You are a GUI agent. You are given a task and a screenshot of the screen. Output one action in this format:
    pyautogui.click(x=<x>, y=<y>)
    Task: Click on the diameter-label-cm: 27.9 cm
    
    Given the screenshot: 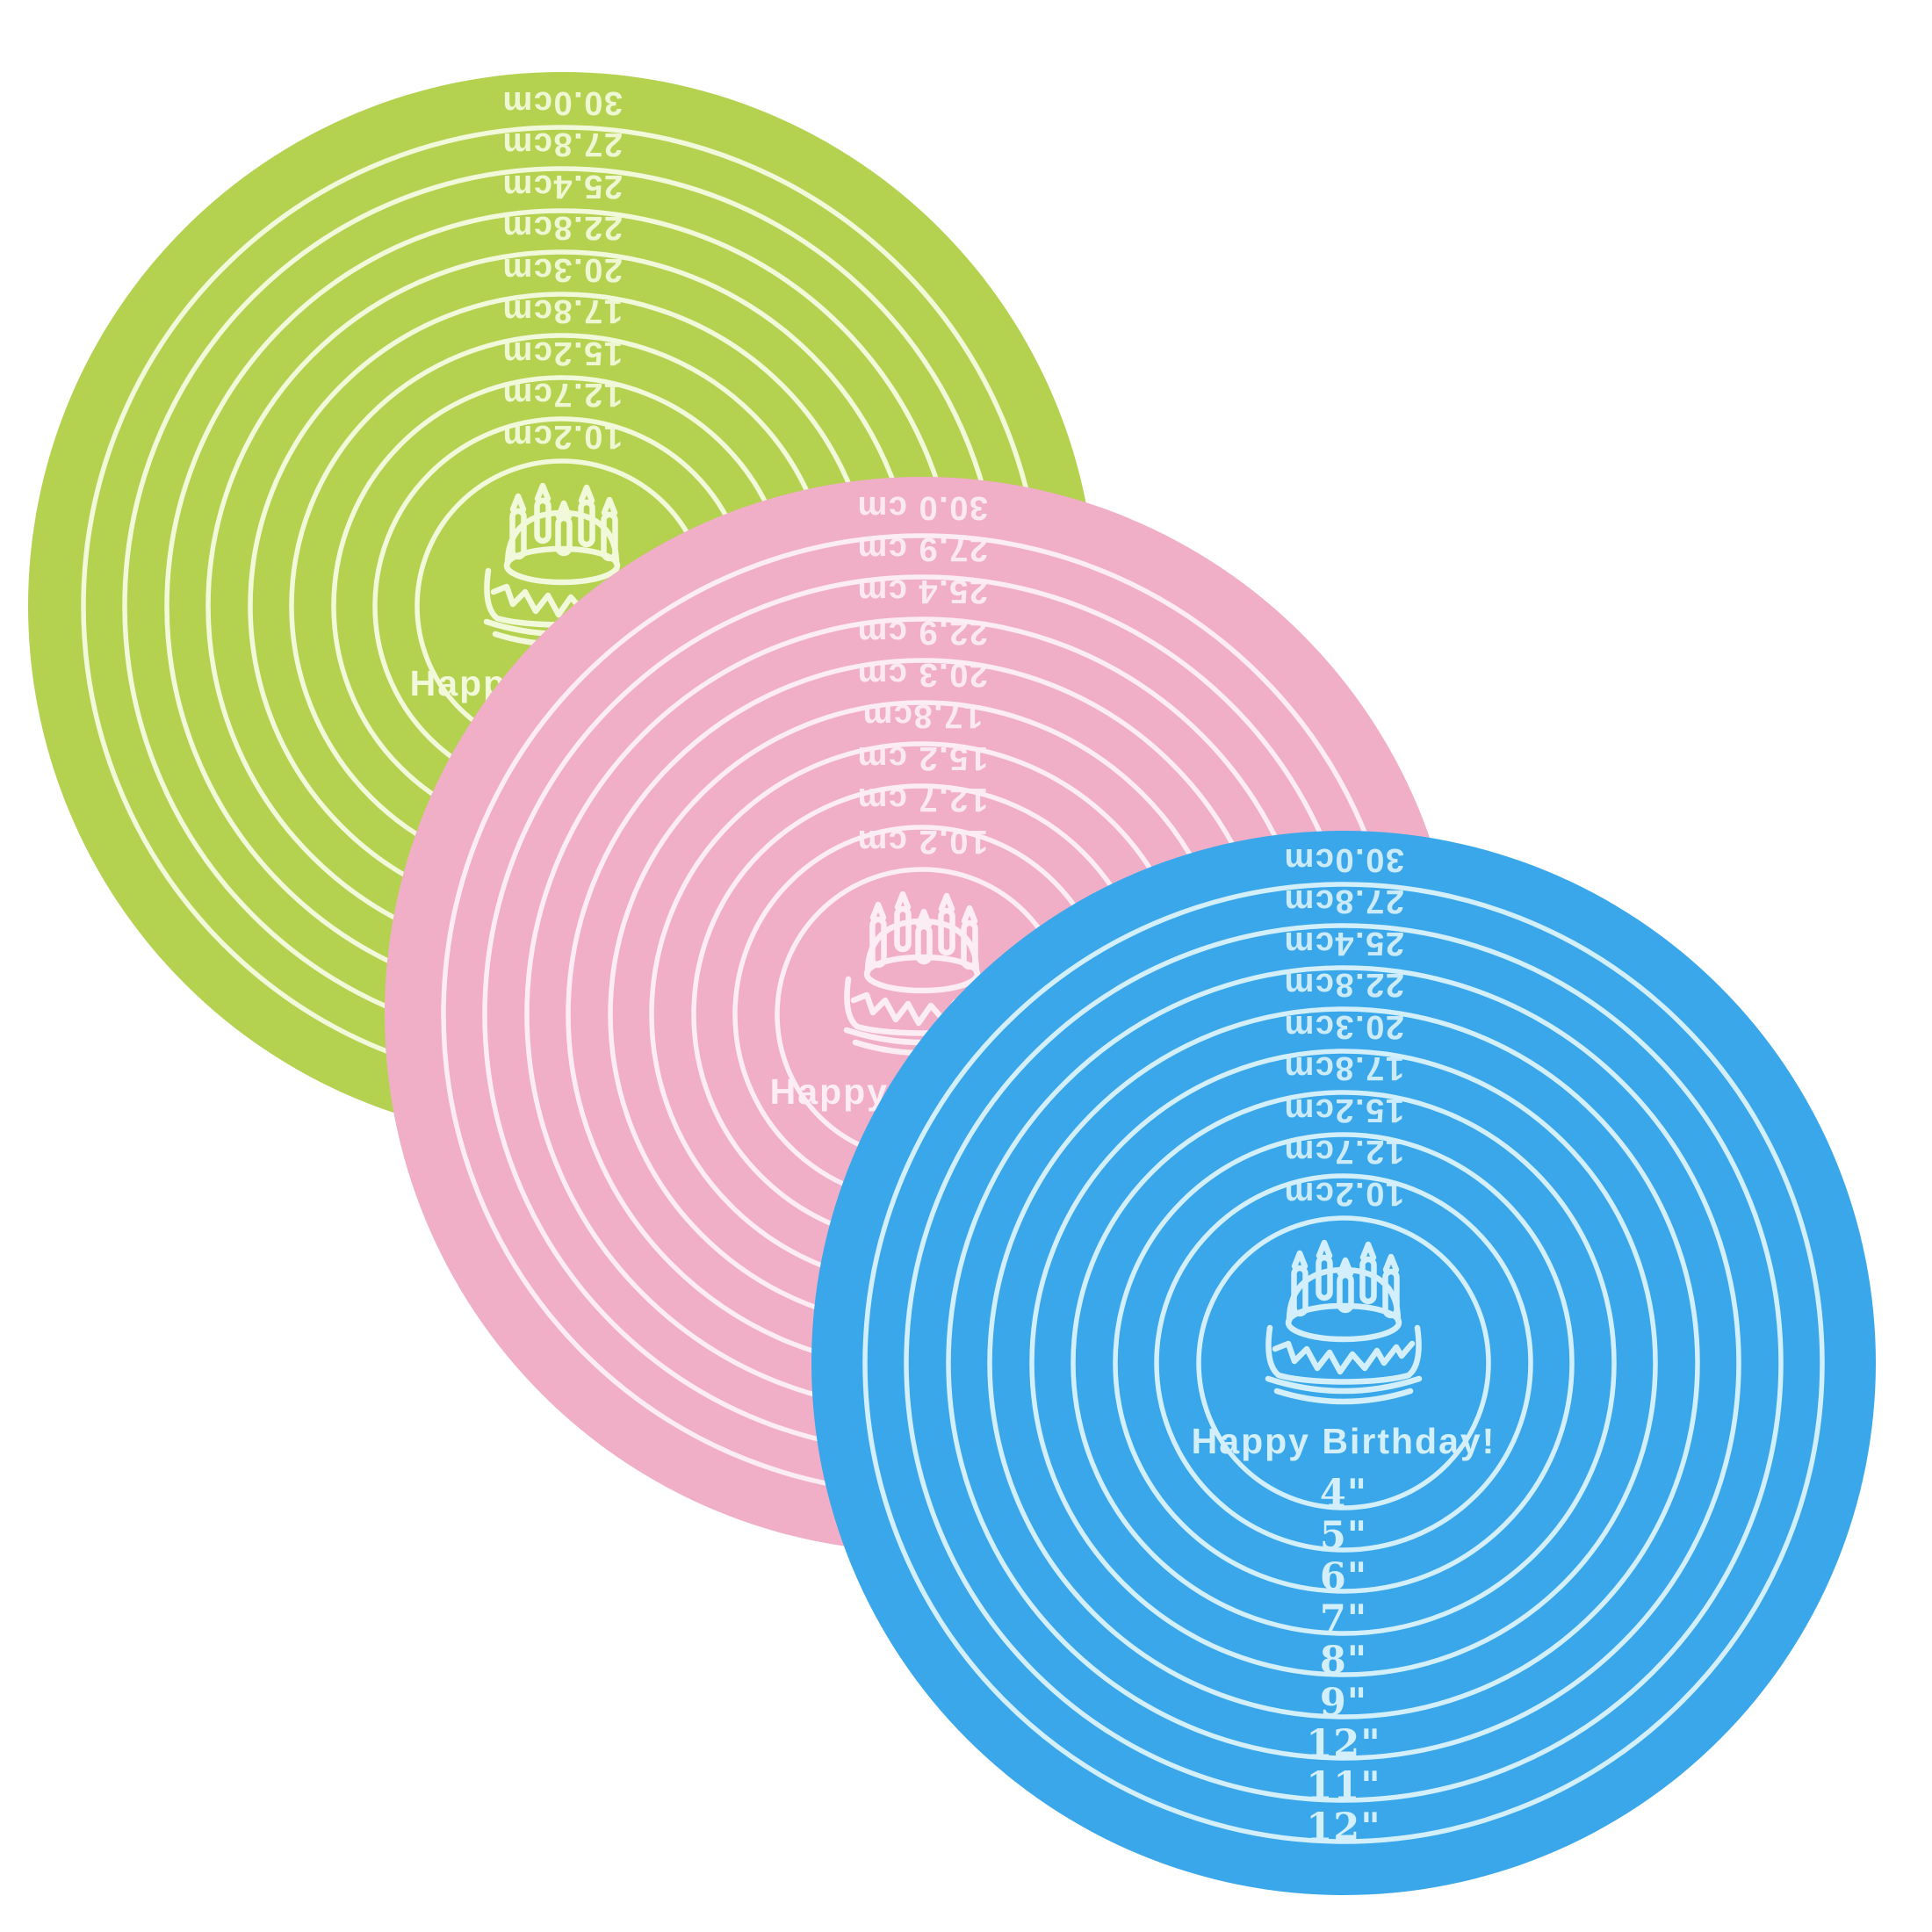 What is the action you would take?
    pyautogui.click(x=922, y=548)
    